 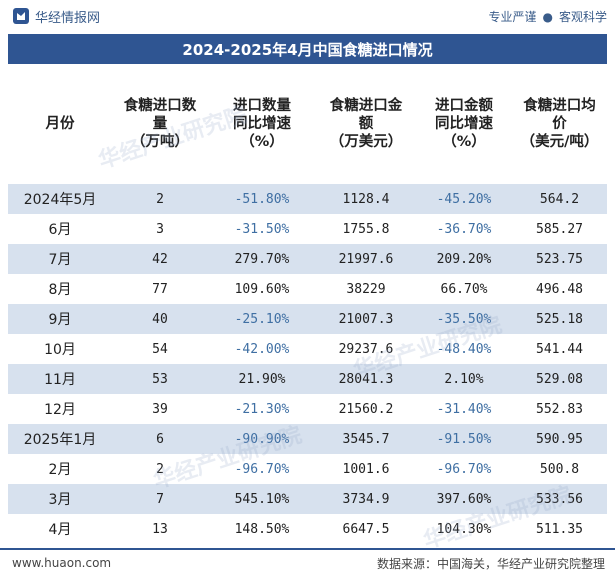 I want to click on month-cell: 11月, so click(x=60, y=380).